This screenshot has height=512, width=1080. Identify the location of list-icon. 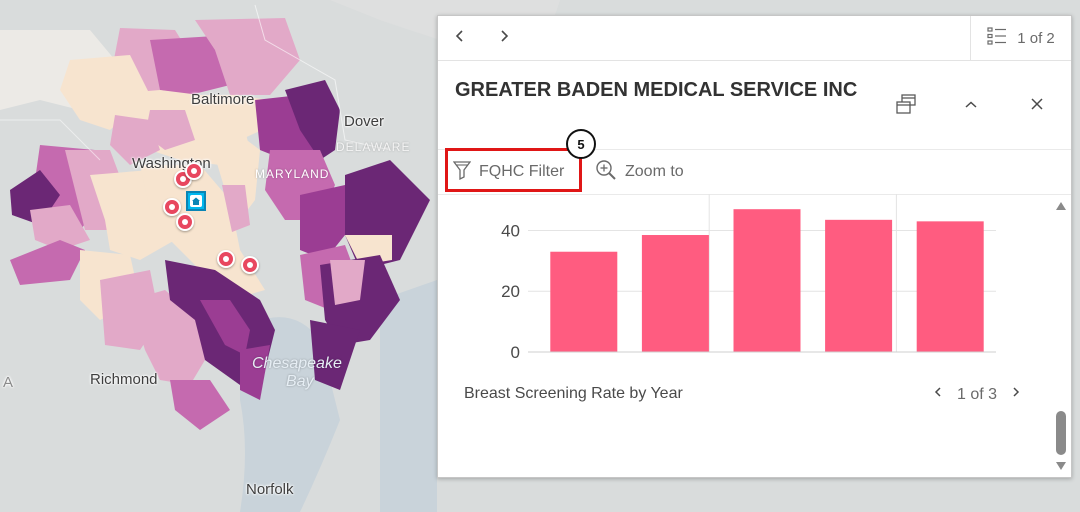
(997, 38).